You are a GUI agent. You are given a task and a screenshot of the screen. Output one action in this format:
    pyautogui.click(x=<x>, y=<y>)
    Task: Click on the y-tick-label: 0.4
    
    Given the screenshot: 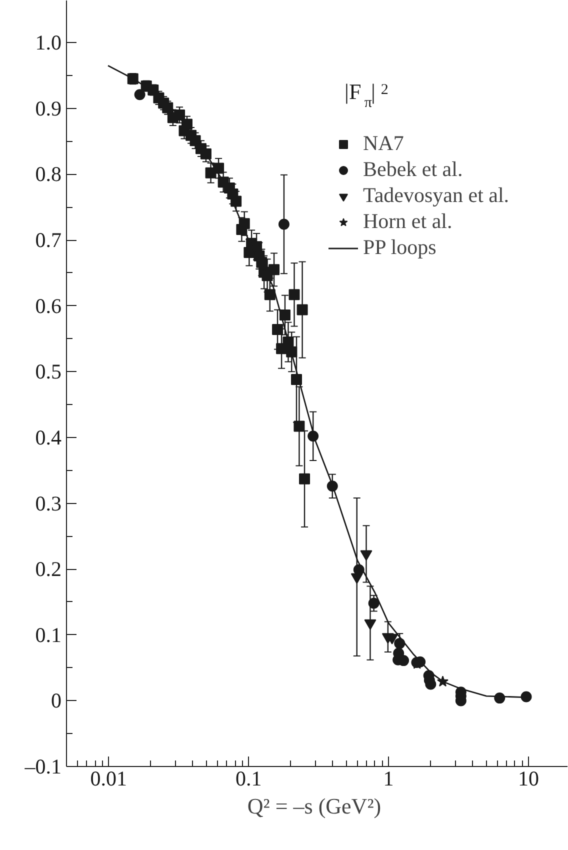 What is the action you would take?
    pyautogui.click(x=48, y=437)
    